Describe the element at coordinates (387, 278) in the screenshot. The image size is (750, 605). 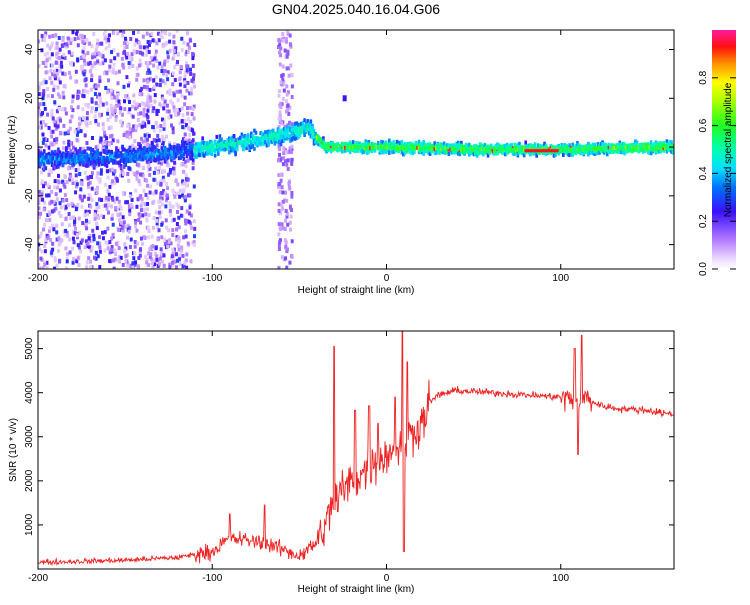
I see `spectrogram-xtick-label: 0` at that location.